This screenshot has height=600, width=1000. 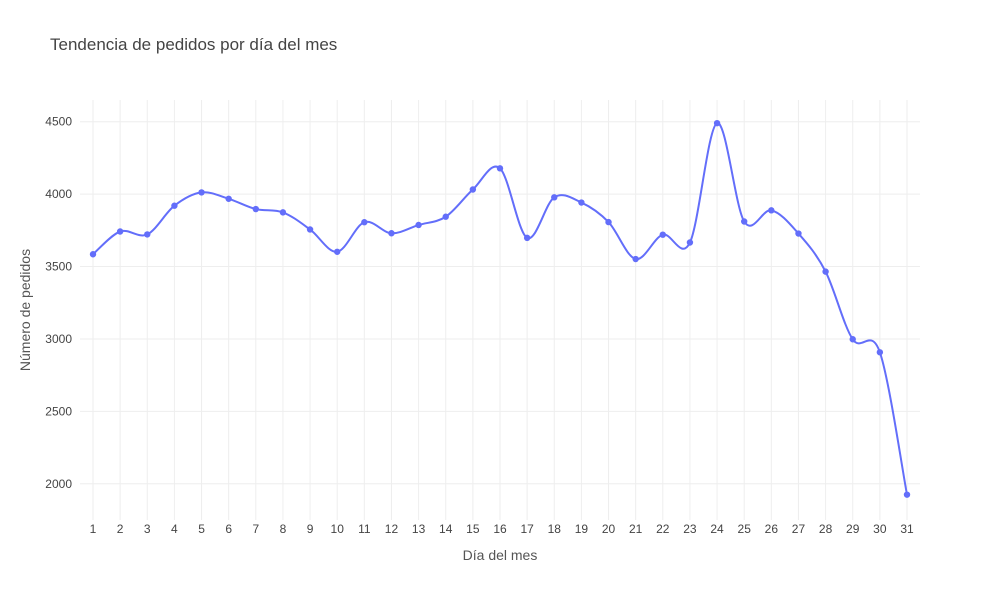 What do you see at coordinates (58, 194) in the screenshot?
I see `y-tick-label: 4000` at bounding box center [58, 194].